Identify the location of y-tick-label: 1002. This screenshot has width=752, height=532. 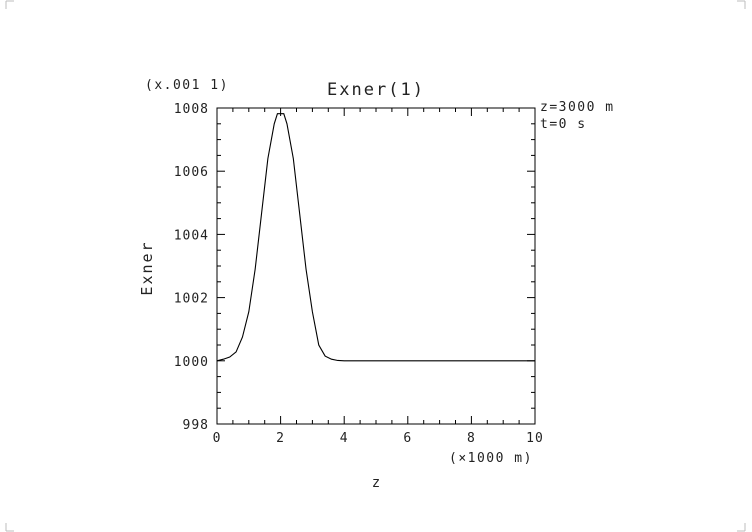
(191, 299).